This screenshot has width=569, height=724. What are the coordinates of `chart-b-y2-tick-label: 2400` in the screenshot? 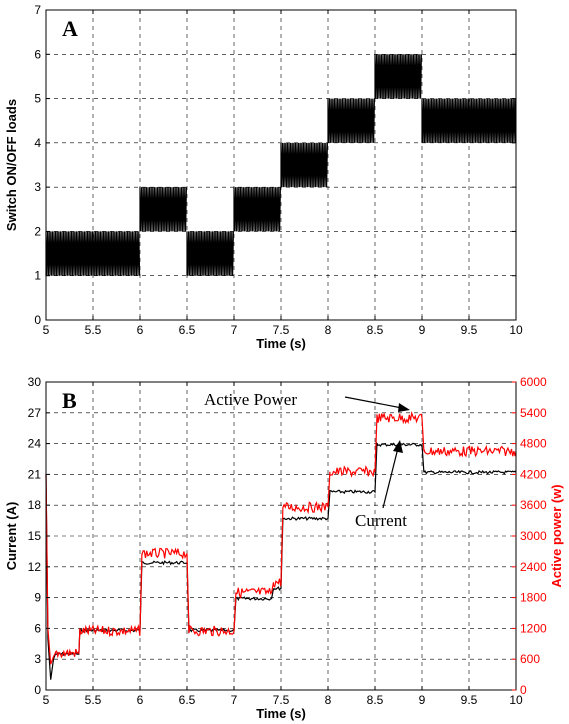 It's located at (533, 567).